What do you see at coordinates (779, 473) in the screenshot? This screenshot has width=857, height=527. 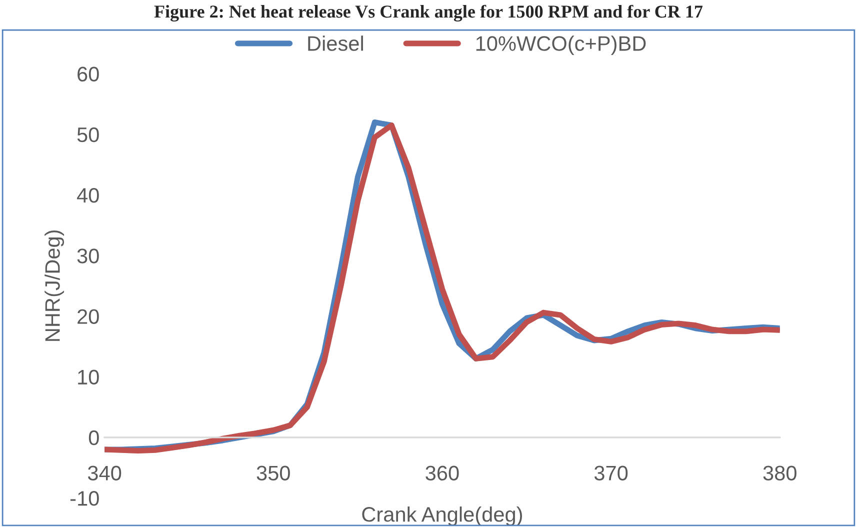 I see `x-tick-label: 380` at bounding box center [779, 473].